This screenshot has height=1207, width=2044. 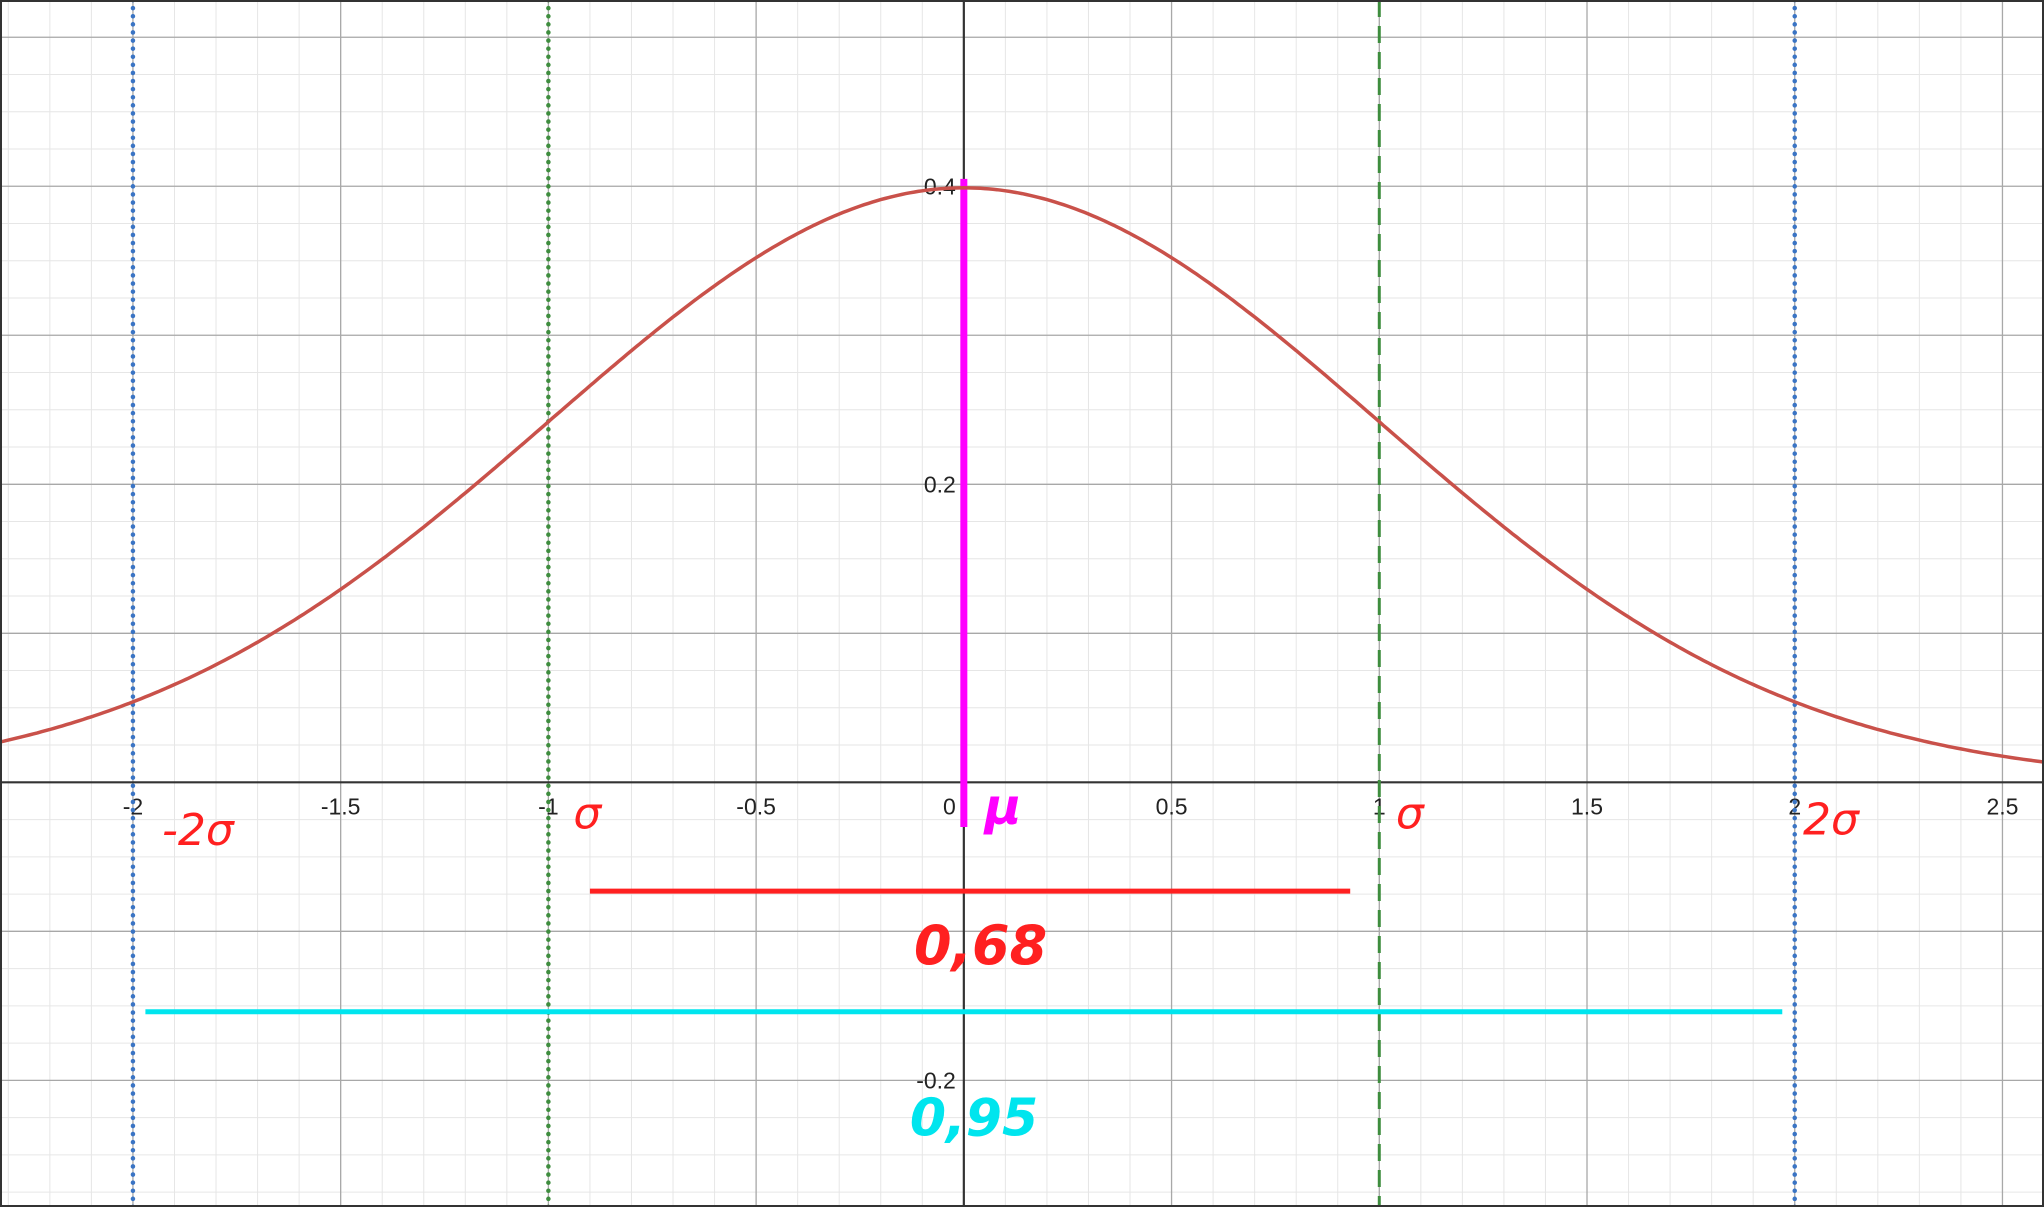 What do you see at coordinates (940, 484) in the screenshot?
I see `y-tick-label: 0.2` at bounding box center [940, 484].